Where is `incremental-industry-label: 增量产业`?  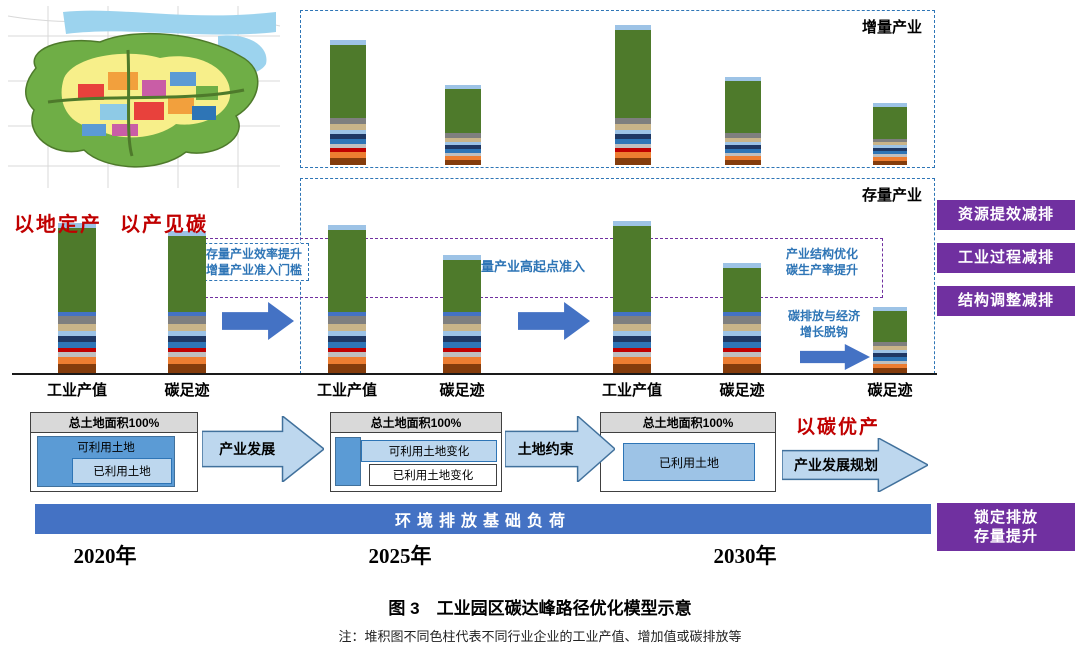 incremental-industry-label: 增量产业 is located at coordinates (891, 27).